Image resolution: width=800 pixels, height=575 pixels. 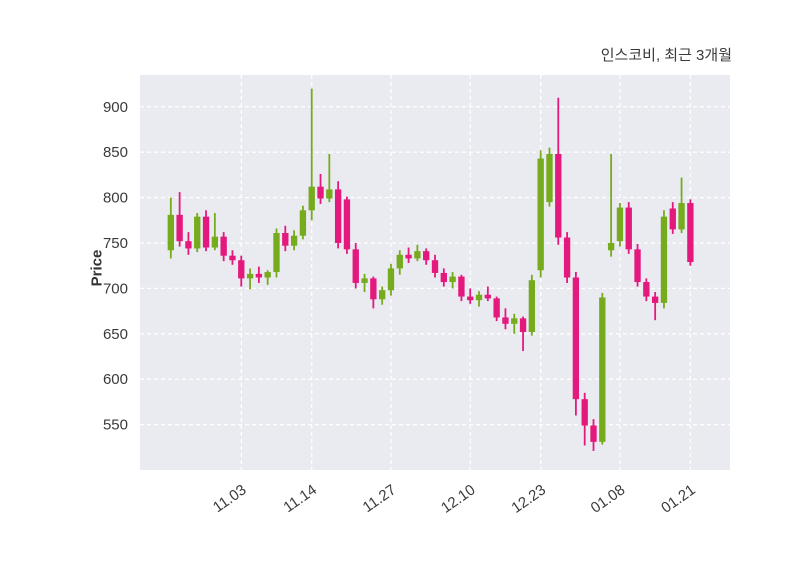 What do you see at coordinates (300, 498) in the screenshot?
I see `x-tick-label: 11.14` at bounding box center [300, 498].